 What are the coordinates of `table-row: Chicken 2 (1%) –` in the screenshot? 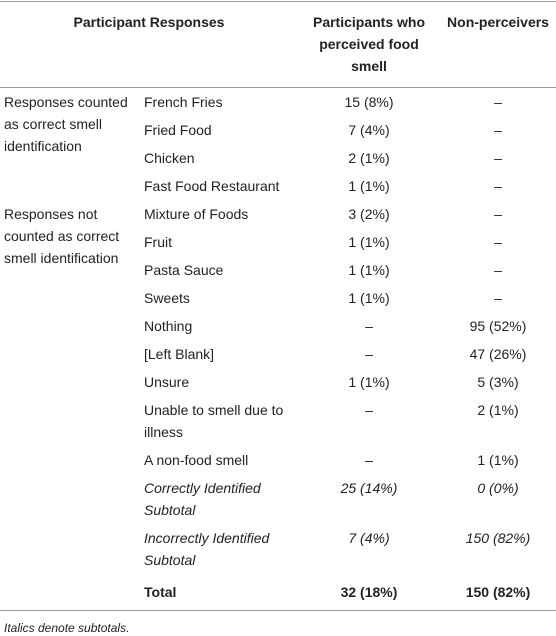 It's located at (278, 158).